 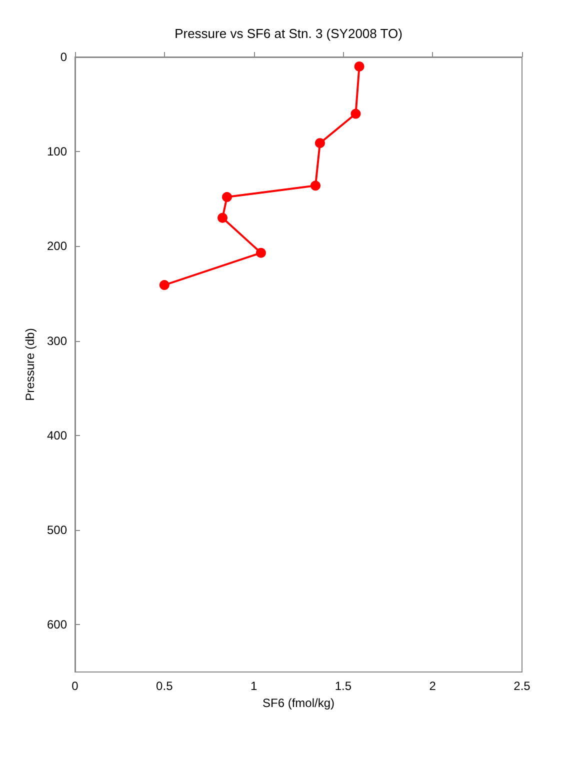 I want to click on x-tick-label: 1, so click(x=254, y=686).